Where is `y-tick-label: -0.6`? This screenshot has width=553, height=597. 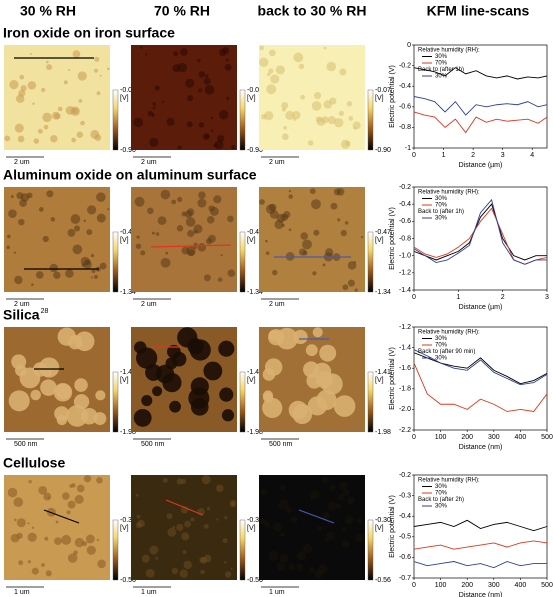 y-tick-label: -0.6 is located at coordinates (405, 107).